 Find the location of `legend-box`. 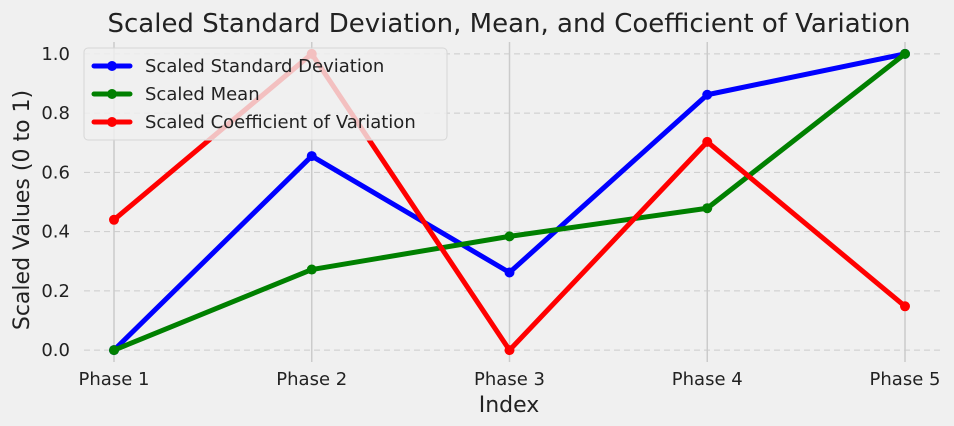

legend-box is located at coordinates (265, 94).